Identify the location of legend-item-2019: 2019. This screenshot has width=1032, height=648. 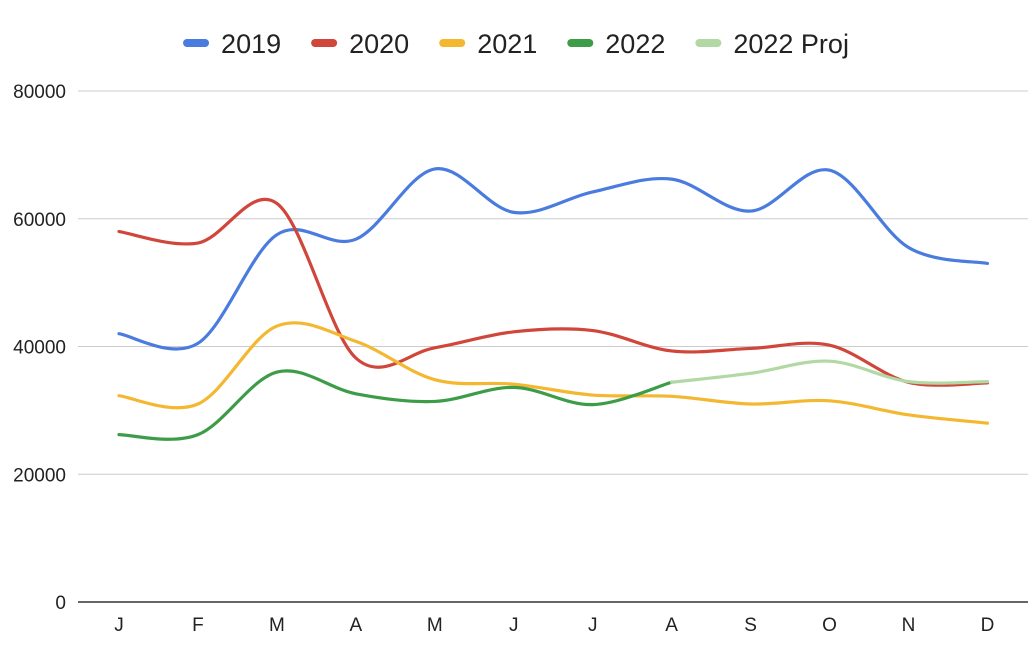
(232, 44).